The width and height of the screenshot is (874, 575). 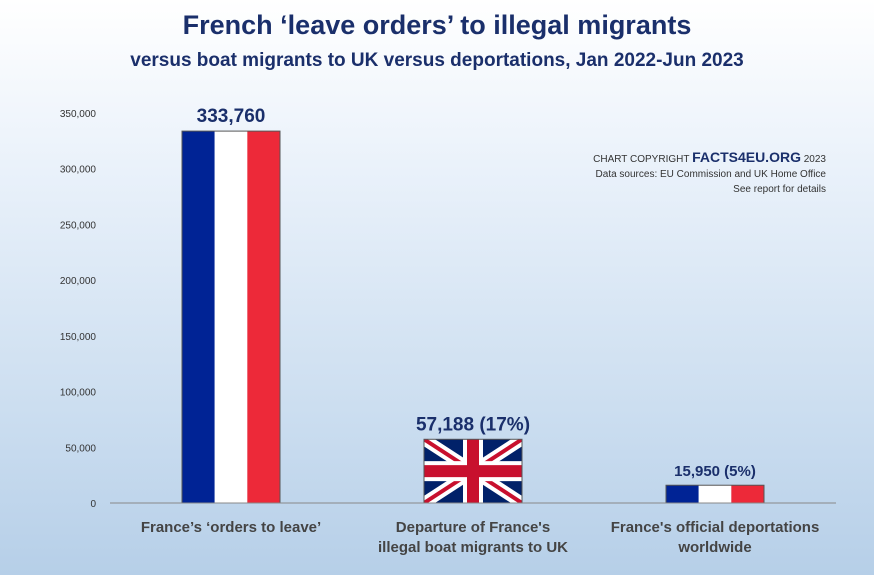 What do you see at coordinates (93, 504) in the screenshot?
I see `y-tick-label: 0` at bounding box center [93, 504].